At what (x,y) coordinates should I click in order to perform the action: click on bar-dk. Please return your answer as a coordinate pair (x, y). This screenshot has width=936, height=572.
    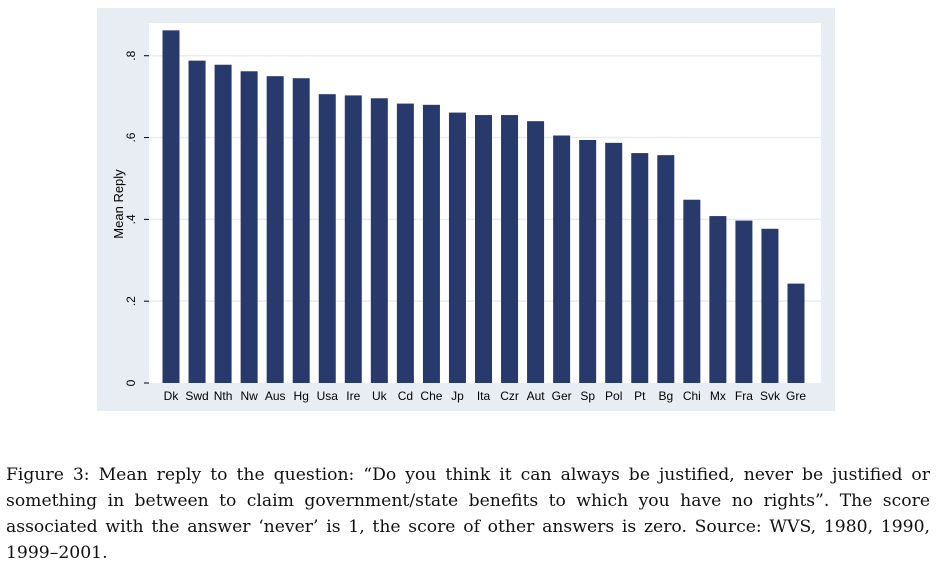
    Looking at the image, I should click on (171, 207).